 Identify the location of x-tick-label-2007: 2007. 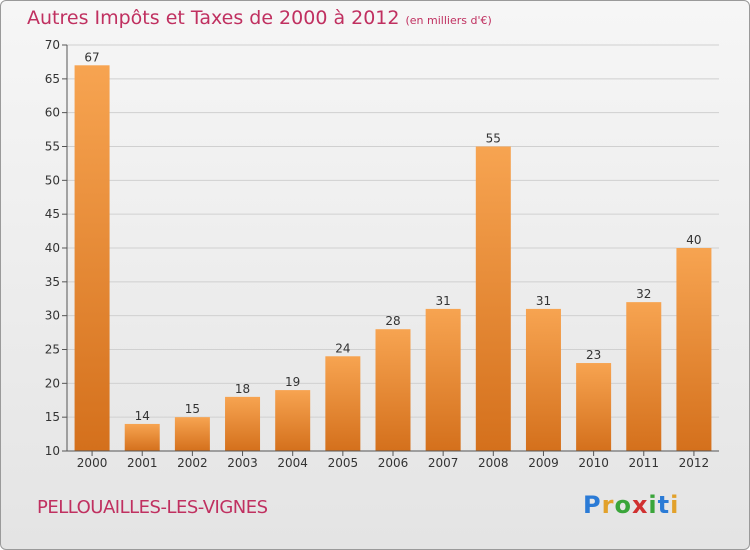
(443, 463).